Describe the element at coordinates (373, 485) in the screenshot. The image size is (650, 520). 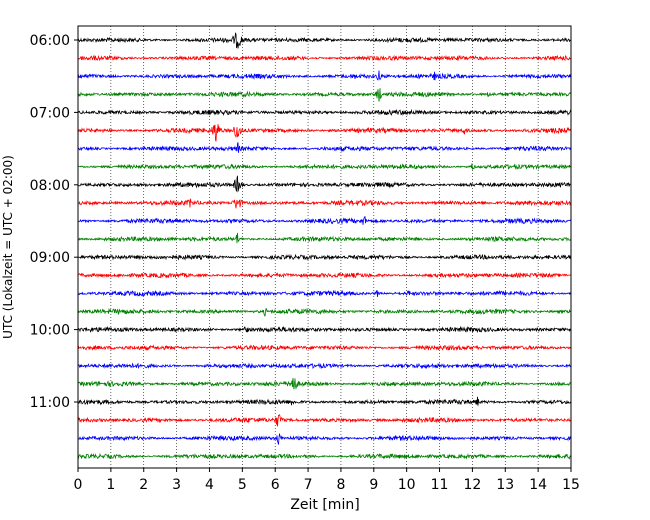
I see `x-tick-label: 9` at that location.